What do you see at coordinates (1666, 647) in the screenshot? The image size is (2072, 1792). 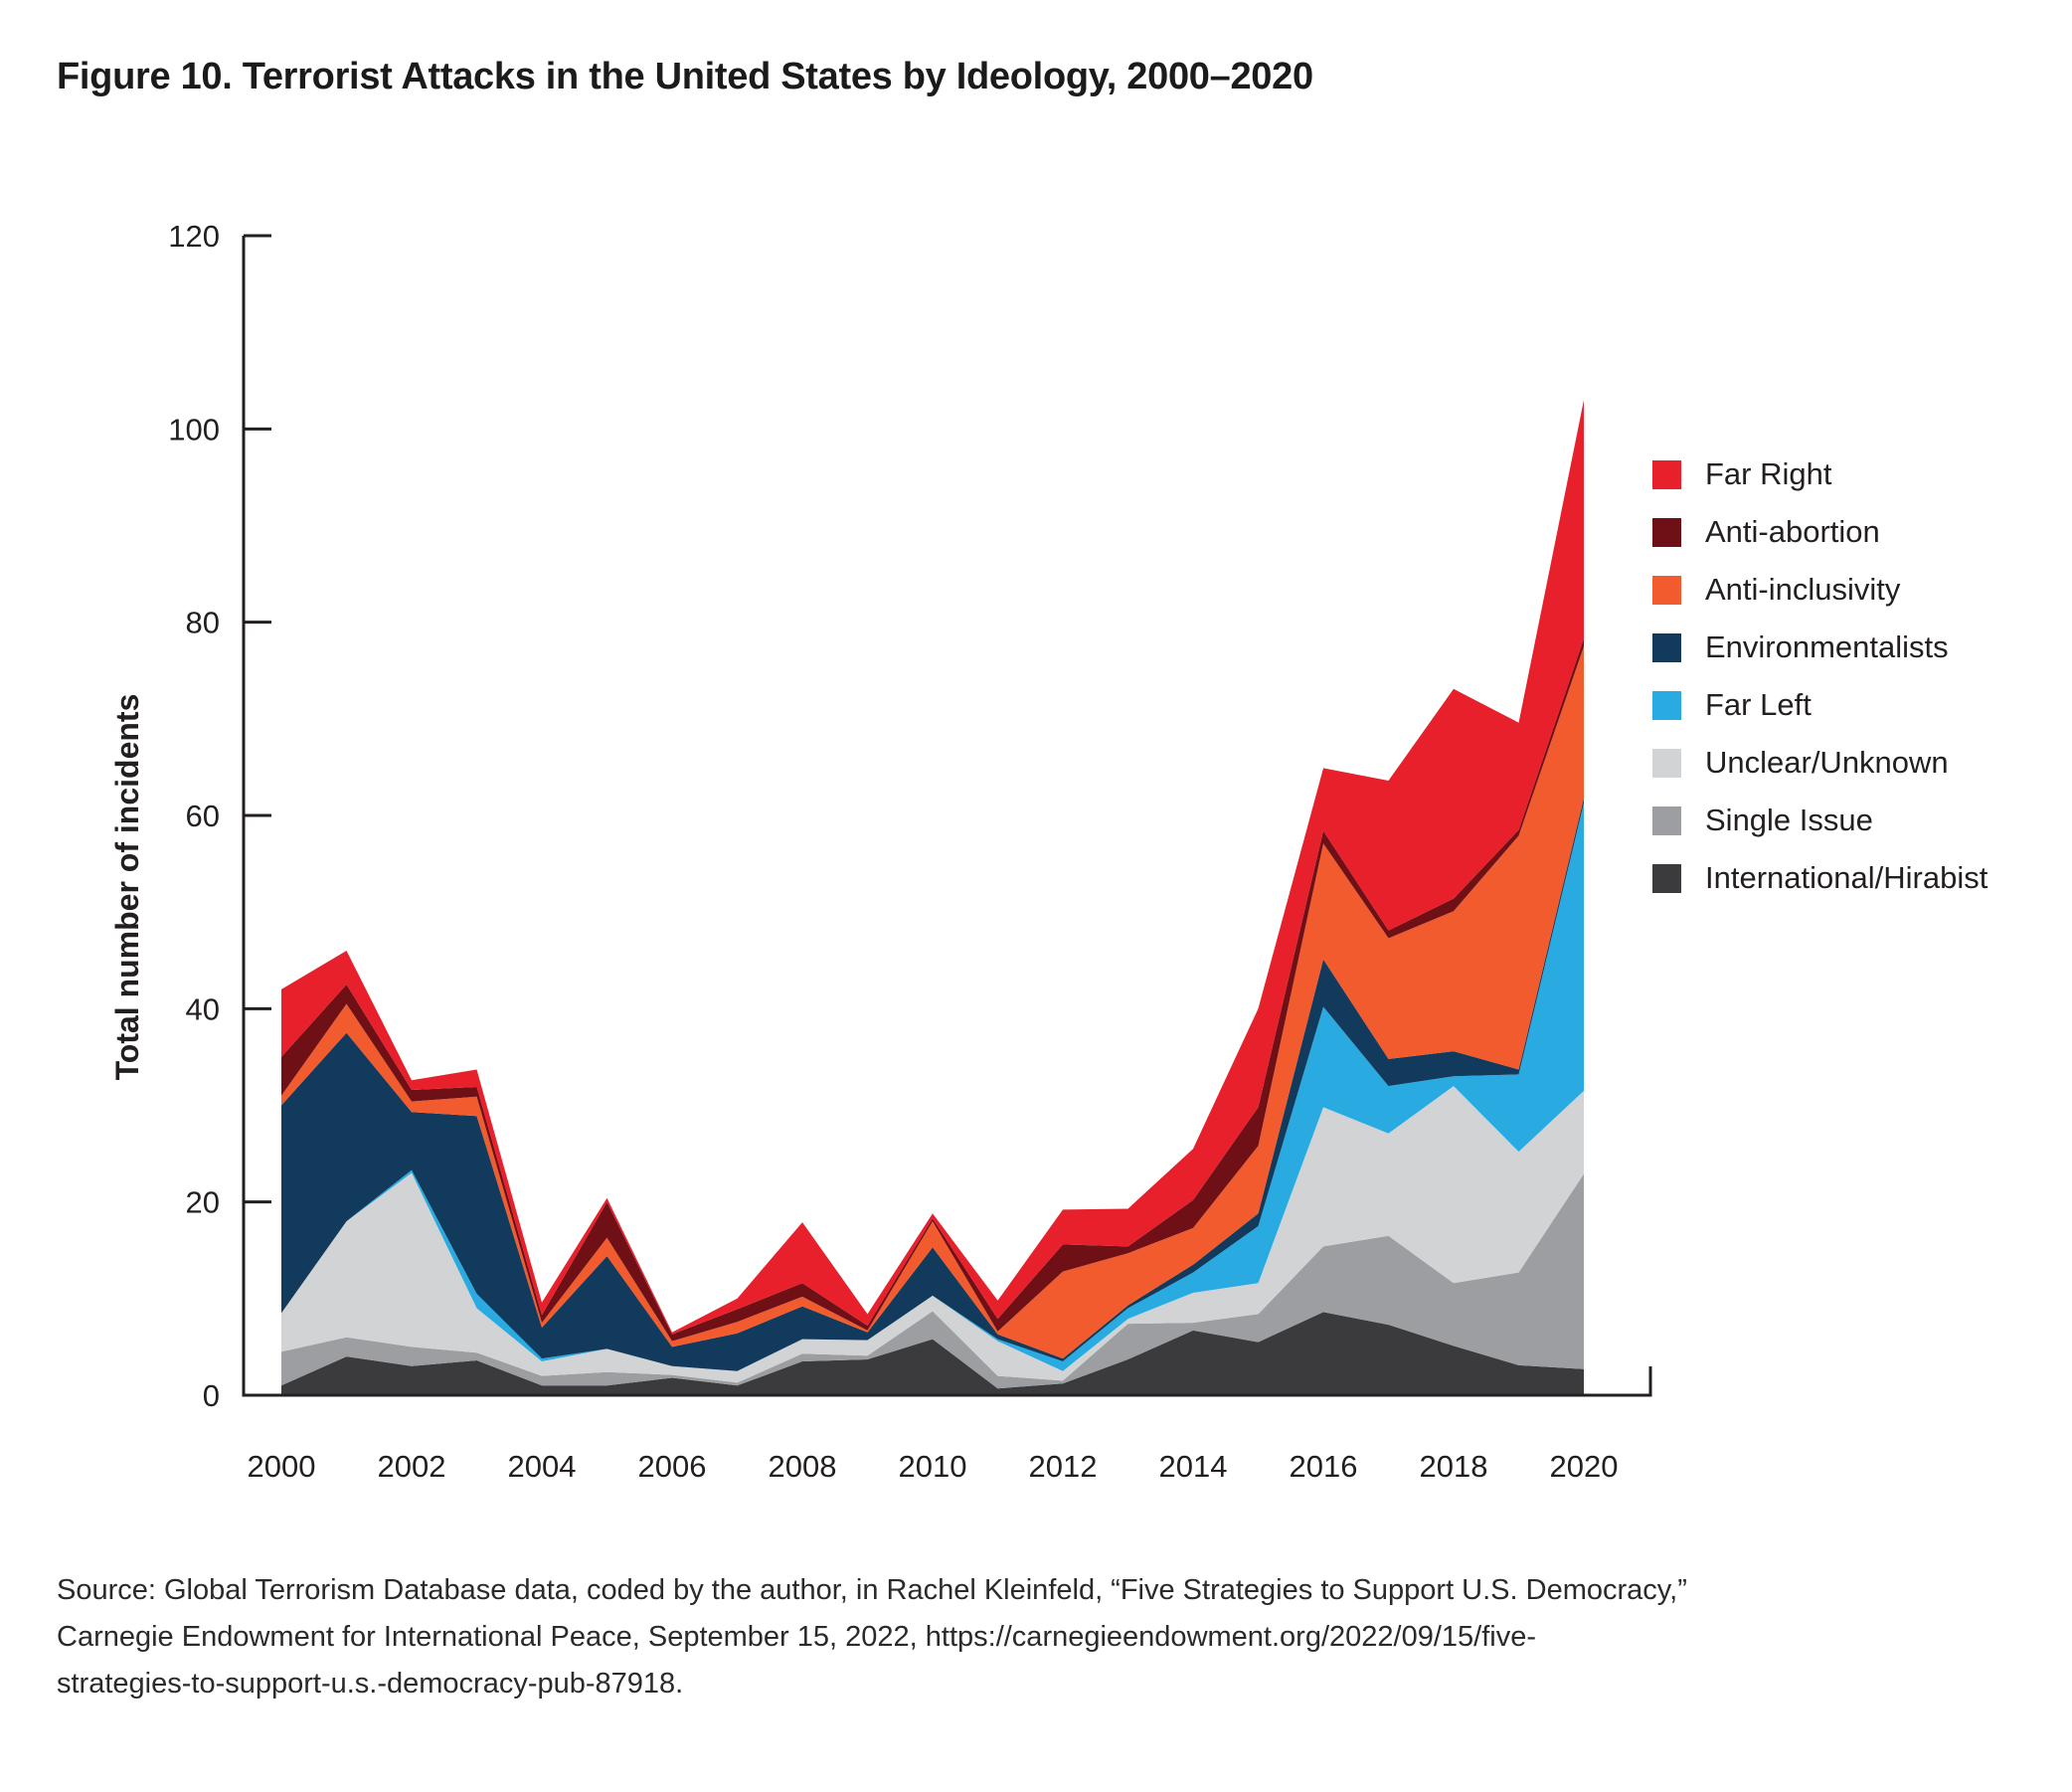 I see `legend-swatch-environmentalists` at bounding box center [1666, 647].